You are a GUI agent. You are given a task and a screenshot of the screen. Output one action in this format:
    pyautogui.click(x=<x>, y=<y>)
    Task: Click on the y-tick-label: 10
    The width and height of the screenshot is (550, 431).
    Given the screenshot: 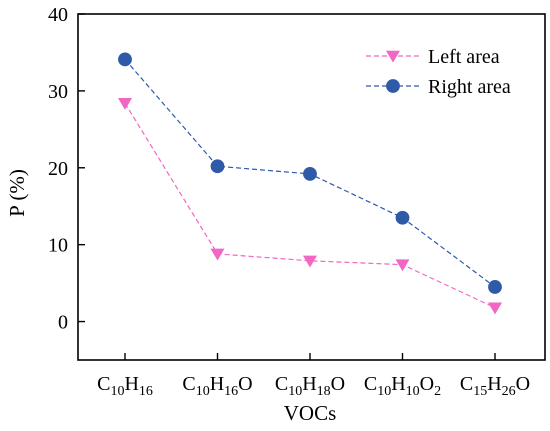 What is the action you would take?
    pyautogui.click(x=58, y=246)
    